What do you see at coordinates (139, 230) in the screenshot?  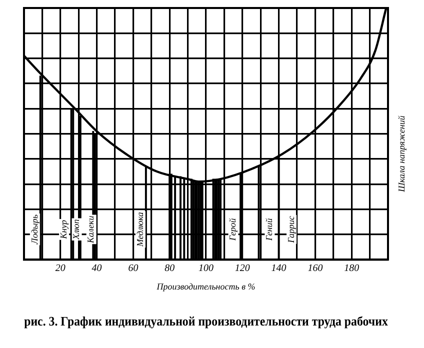 I see `annotation: Медлюка` at bounding box center [139, 230].